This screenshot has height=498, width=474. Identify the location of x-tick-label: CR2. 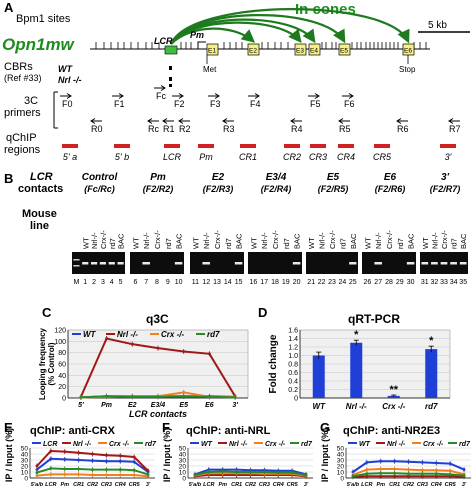
(250, 485).